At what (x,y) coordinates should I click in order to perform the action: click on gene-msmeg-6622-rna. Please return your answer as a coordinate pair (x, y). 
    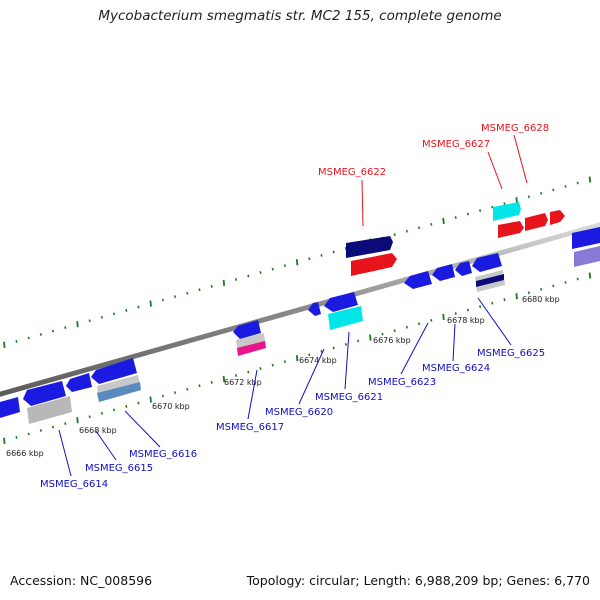
    Looking at the image, I should click on (374, 264).